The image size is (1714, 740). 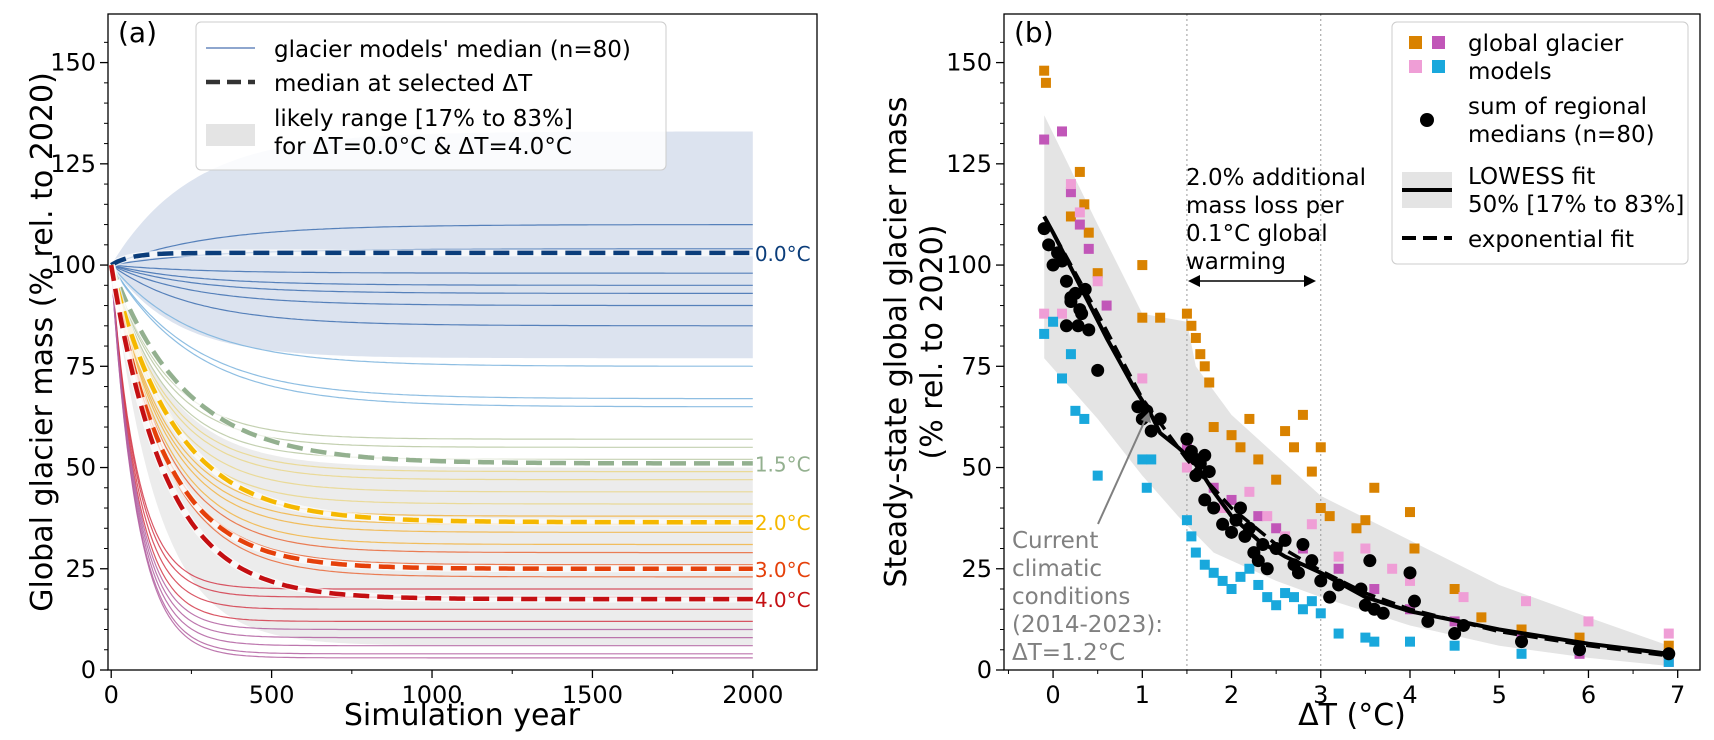 I want to click on a-y-tick-label: 0, so click(x=88, y=670).